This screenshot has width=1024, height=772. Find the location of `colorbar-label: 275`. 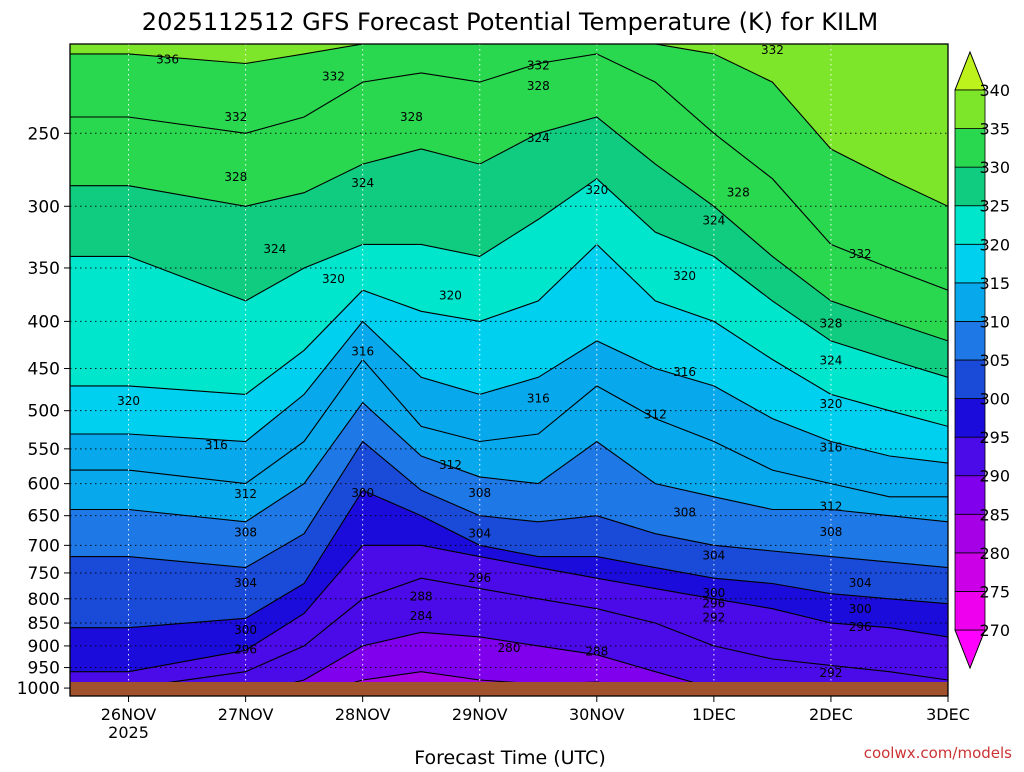

colorbar-label: 275 is located at coordinates (994, 591).